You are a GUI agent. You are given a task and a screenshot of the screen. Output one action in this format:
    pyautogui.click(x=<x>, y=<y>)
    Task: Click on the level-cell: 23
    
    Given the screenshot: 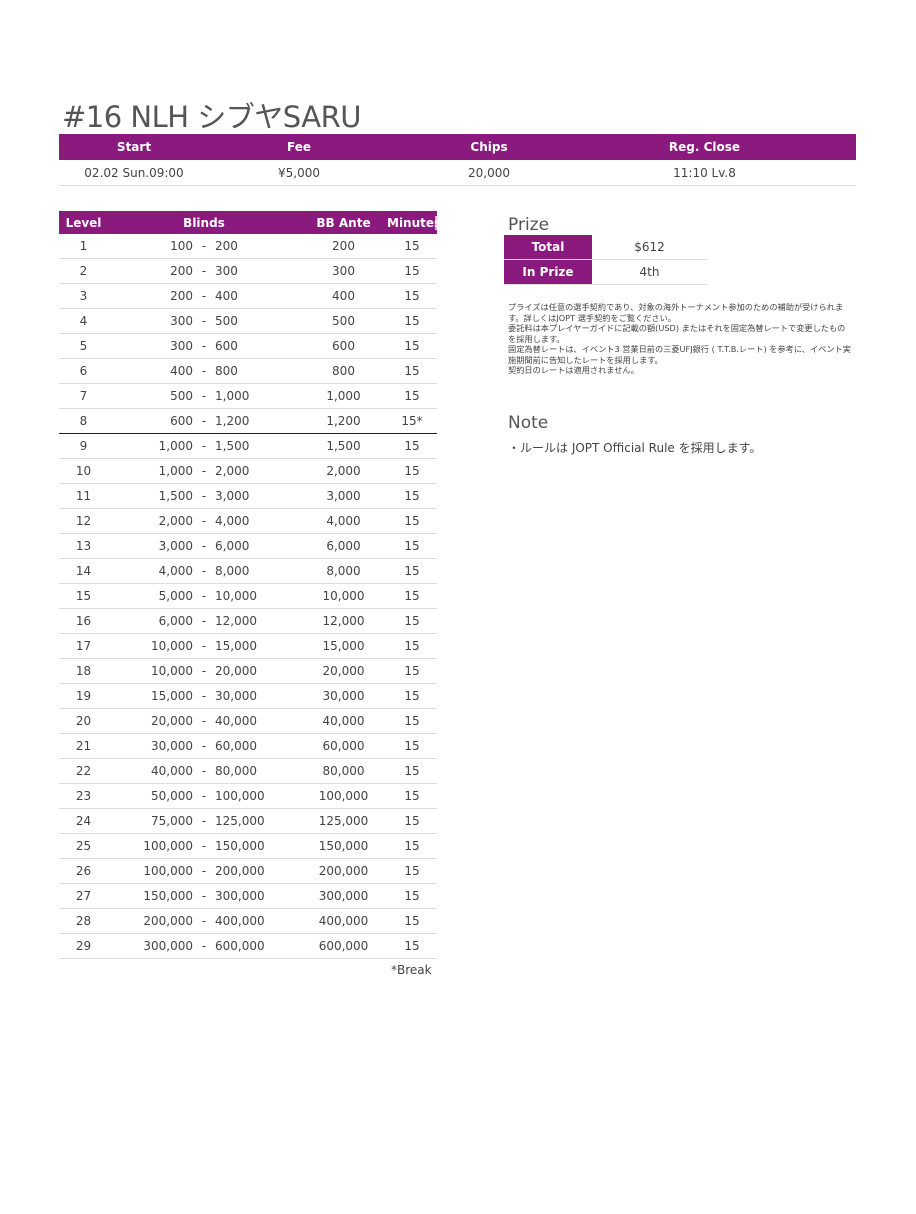 What is the action you would take?
    pyautogui.click(x=83, y=796)
    